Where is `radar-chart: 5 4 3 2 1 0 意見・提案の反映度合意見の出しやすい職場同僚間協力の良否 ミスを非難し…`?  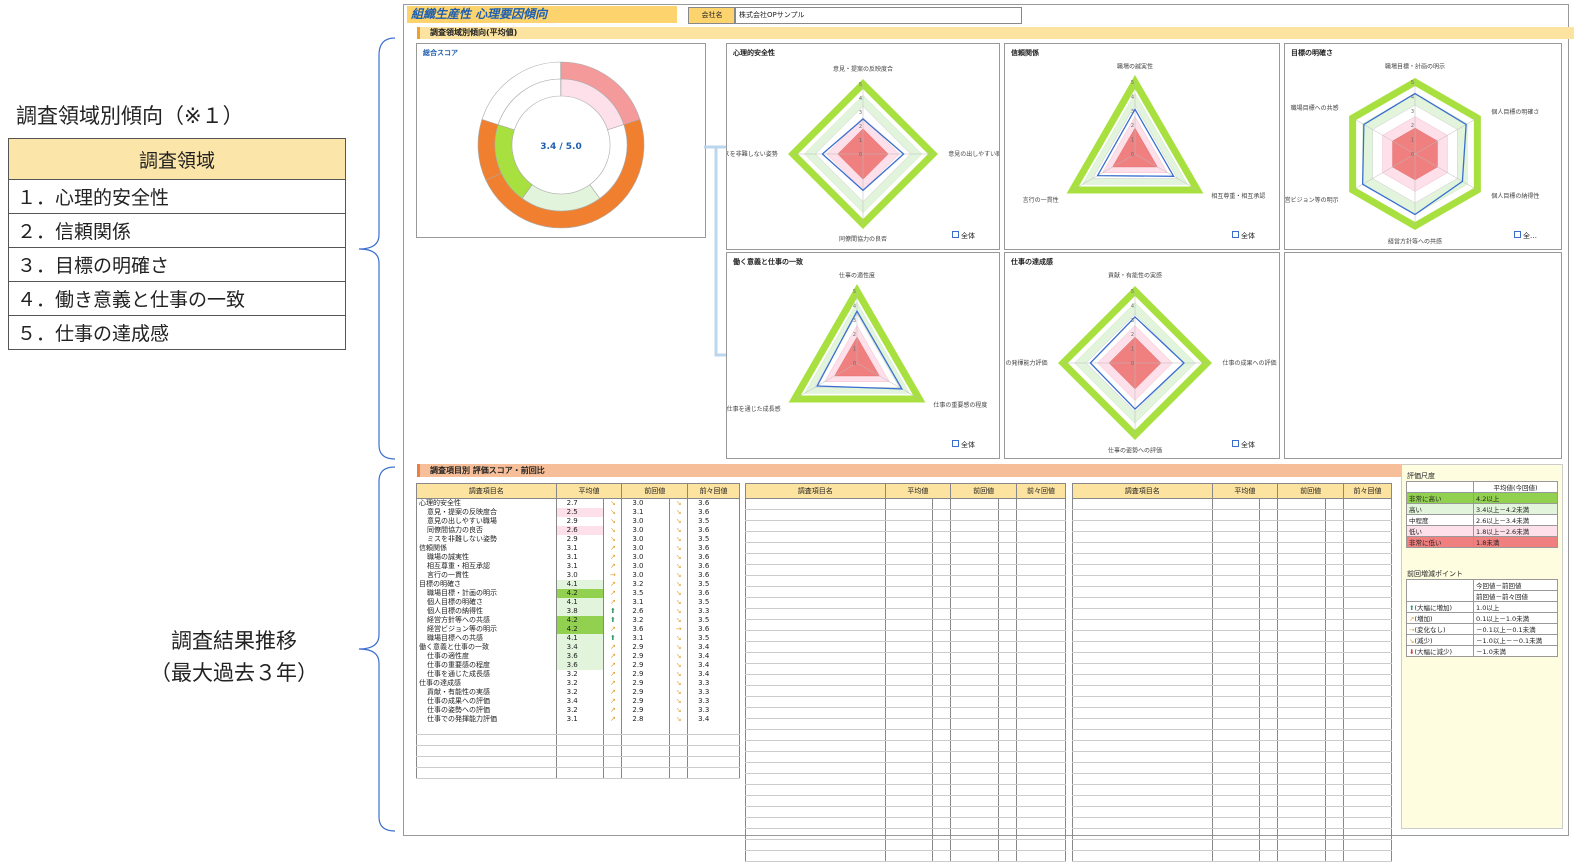
radar-chart: 5 4 3 2 1 0 意見・提案の反映度合意見の出しやすい職場同僚間協力の良否 ミスを非難し… is located at coordinates (863, 154).